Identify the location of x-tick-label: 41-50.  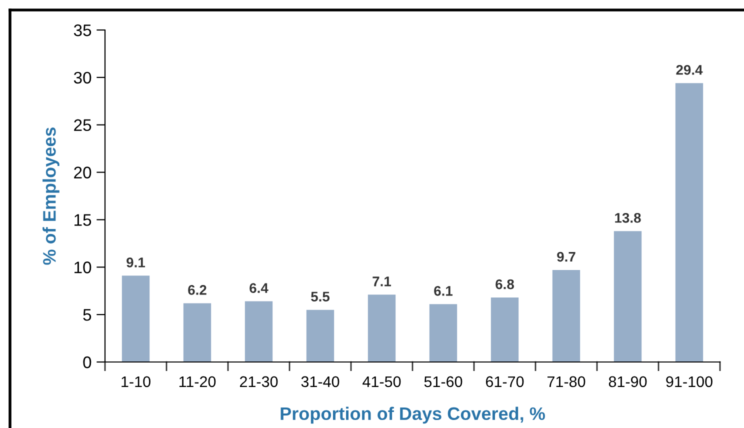
(381, 382).